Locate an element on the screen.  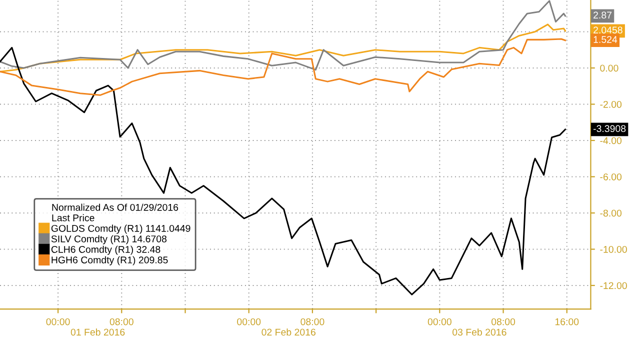
annotation: 2.0458 is located at coordinates (608, 30).